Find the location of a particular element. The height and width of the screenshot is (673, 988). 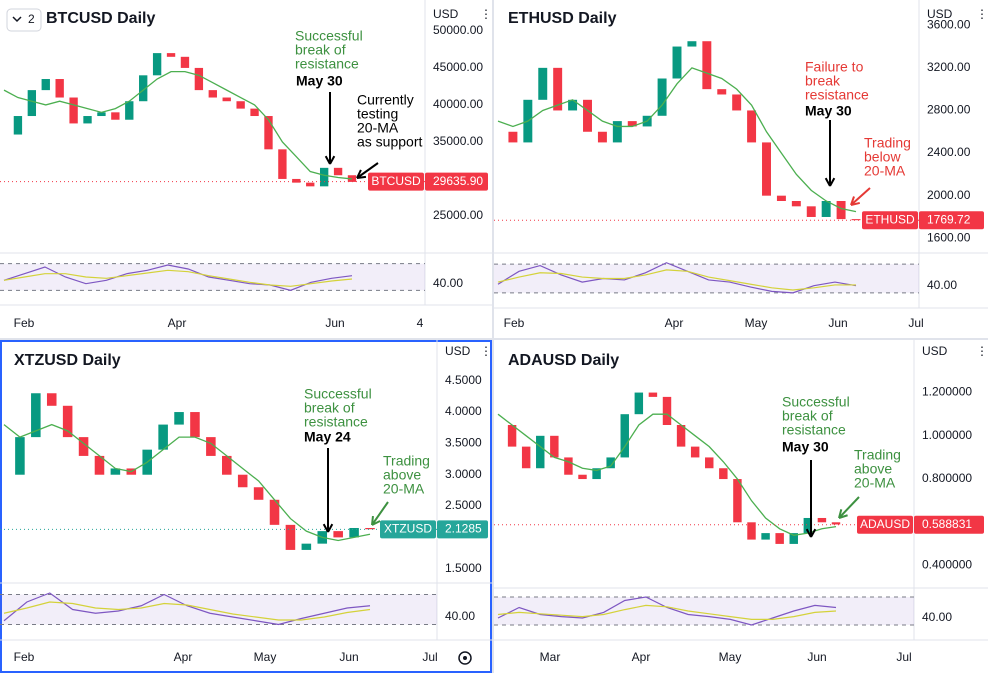

y-tick-label: 2800.00 is located at coordinates (949, 110).